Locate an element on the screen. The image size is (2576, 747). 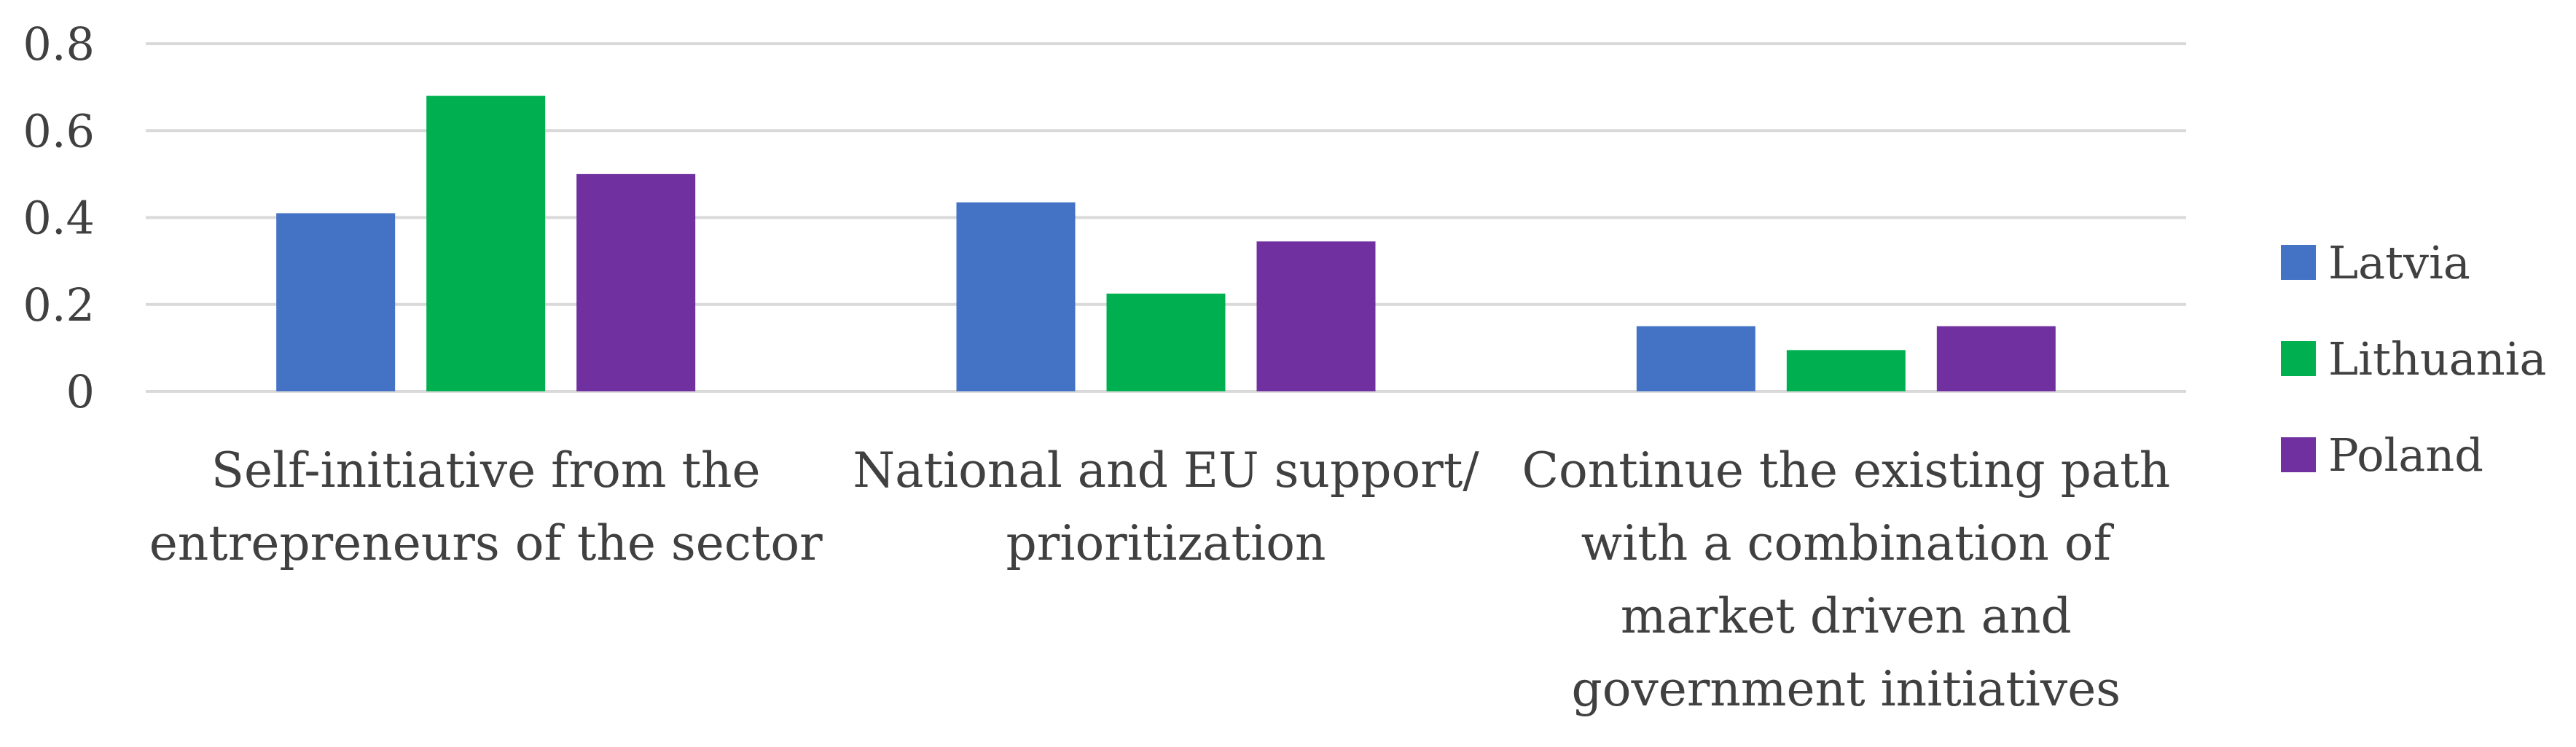
y-tick-label: 0.6 is located at coordinates (59, 130).